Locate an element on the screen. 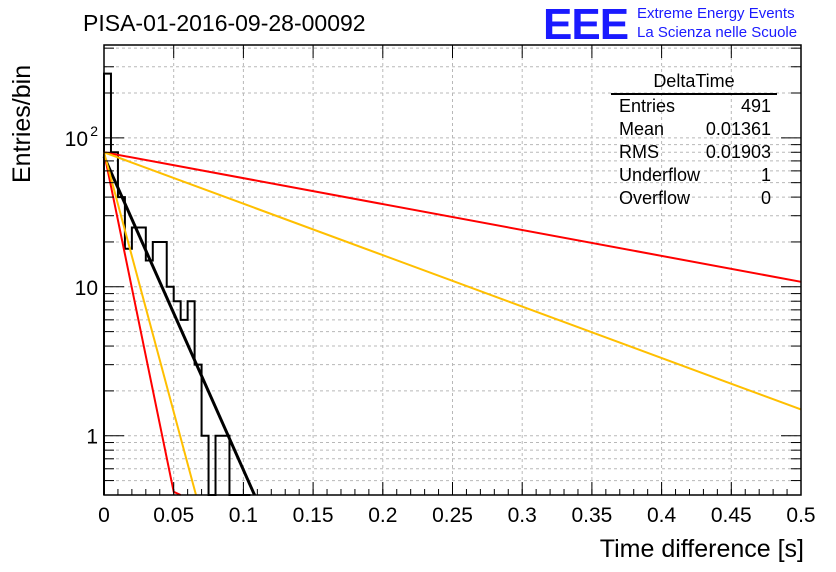  eee-logo: EEE is located at coordinates (586, 24).